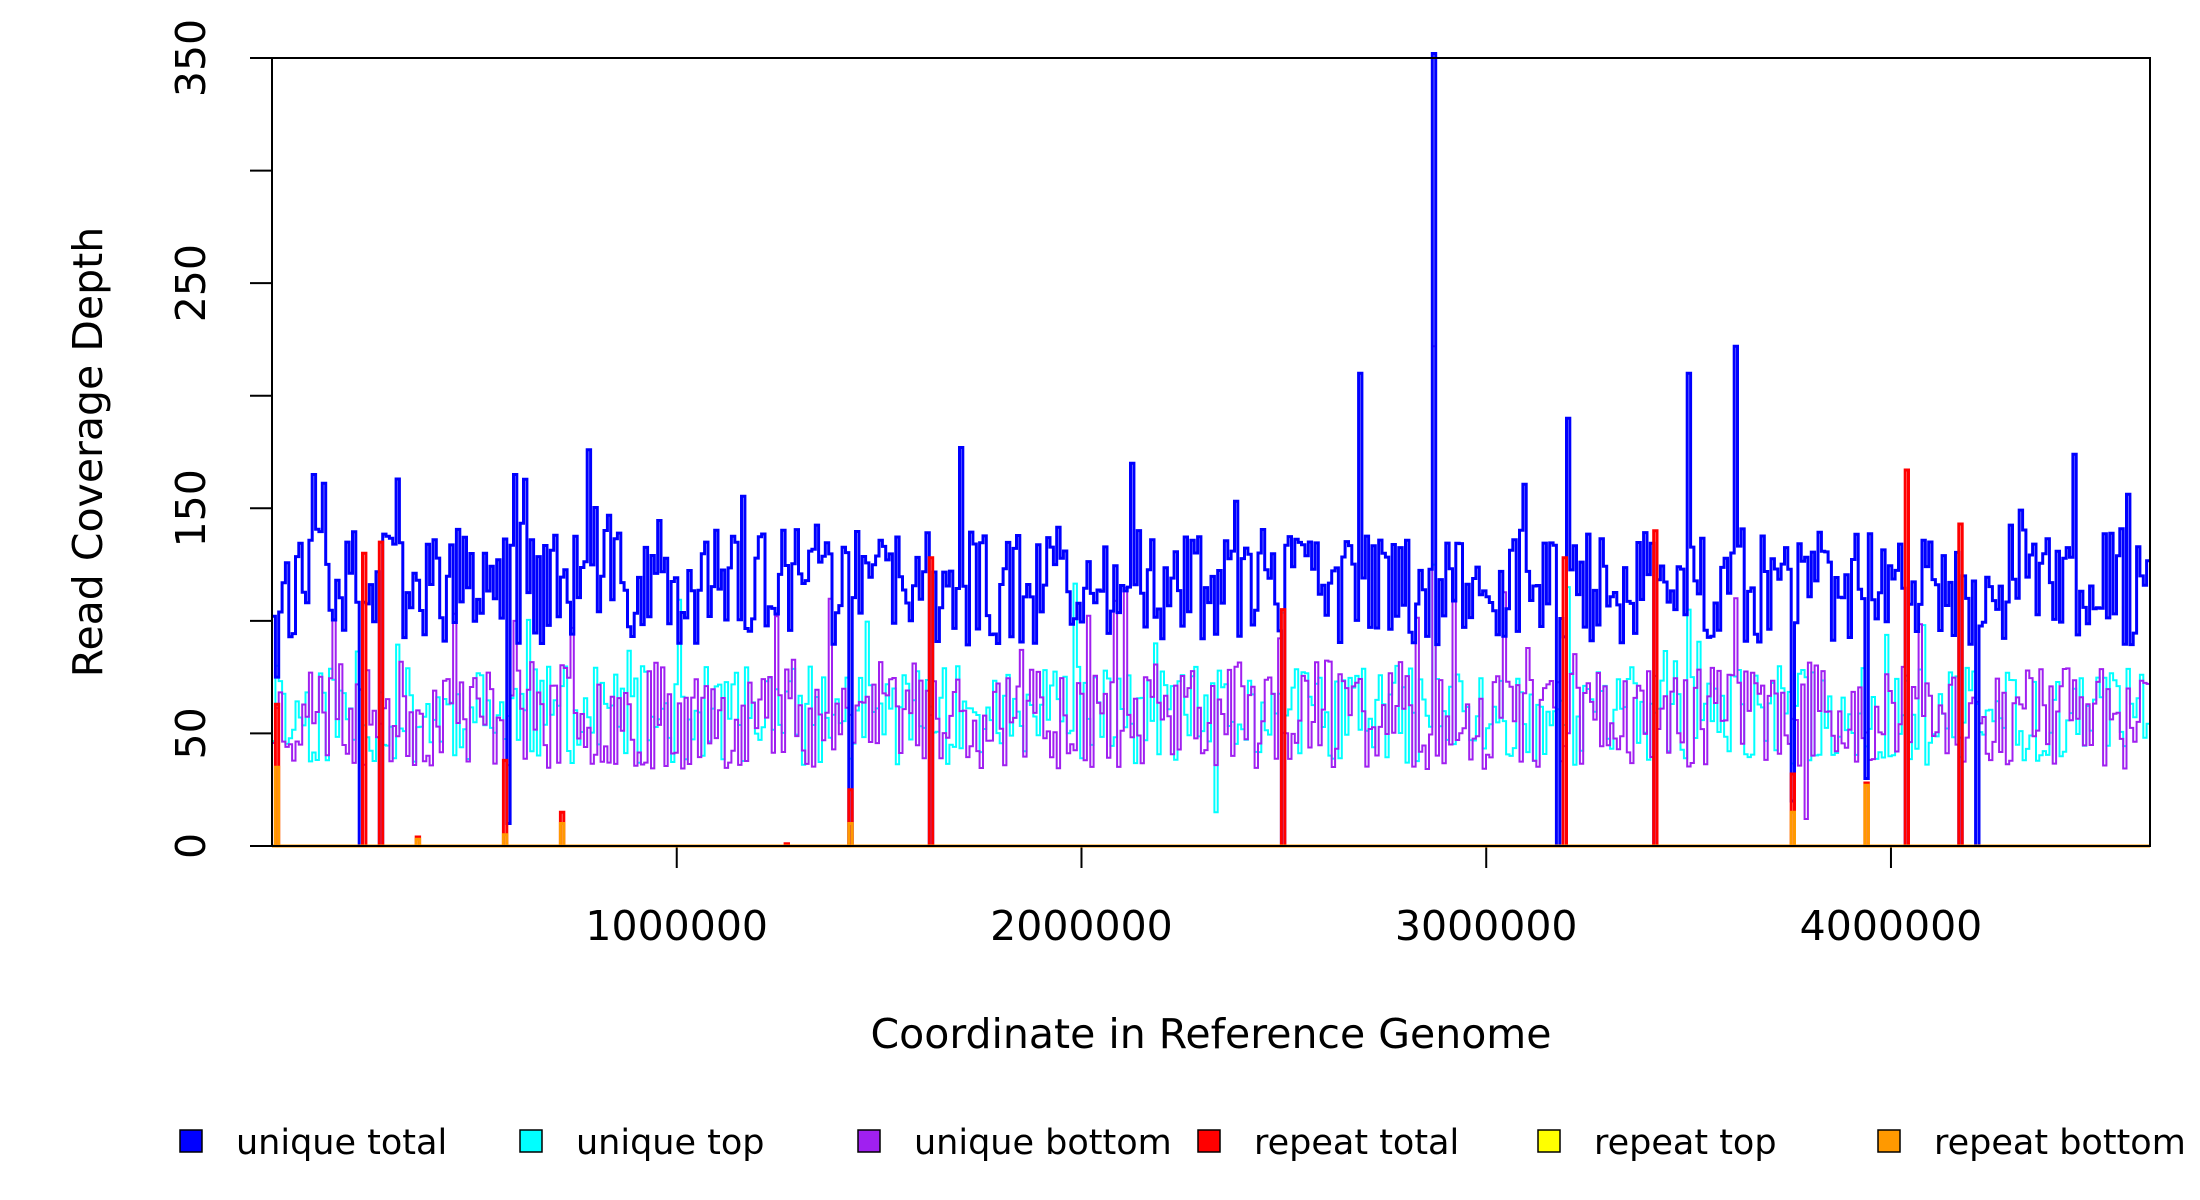  Describe the element at coordinates (191, 58) in the screenshot. I see `y-tick-label: 350` at that location.